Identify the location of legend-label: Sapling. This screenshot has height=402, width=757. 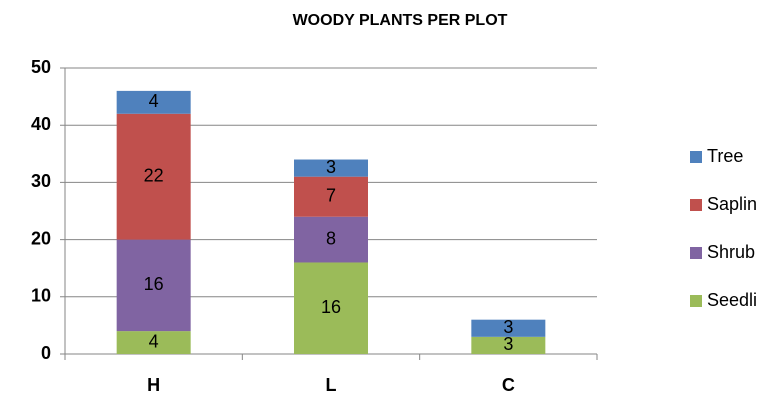
(732, 204).